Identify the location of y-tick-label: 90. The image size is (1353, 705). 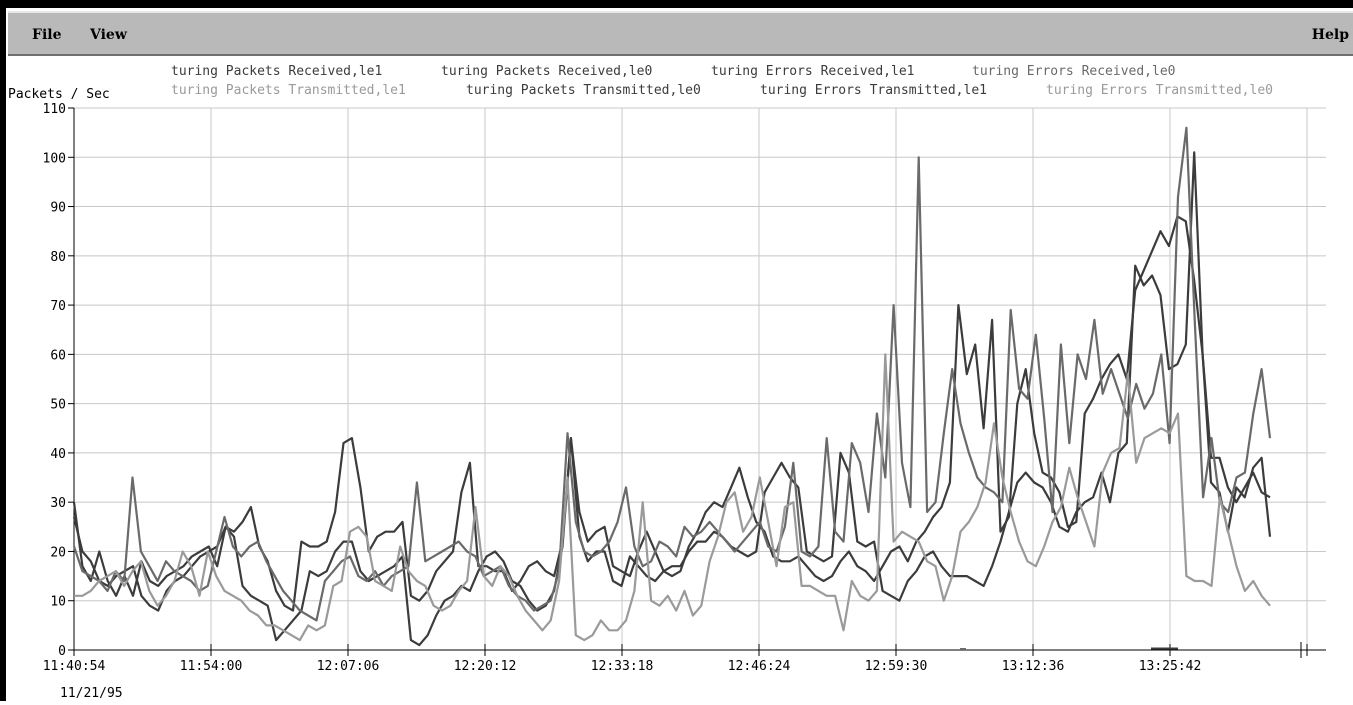
(58, 208).